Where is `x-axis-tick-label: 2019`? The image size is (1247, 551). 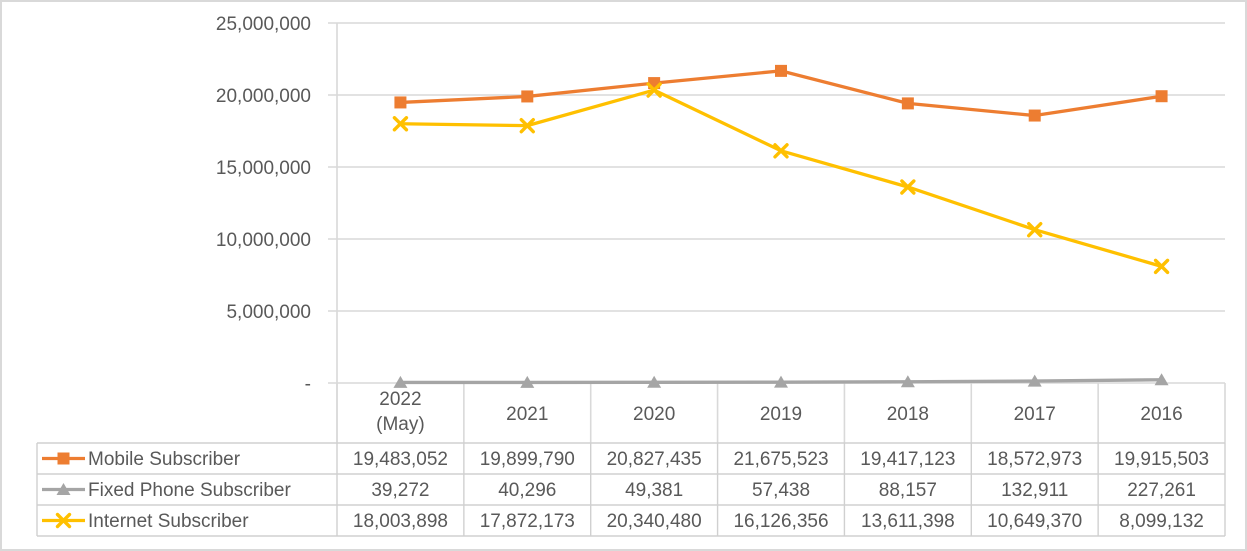
x-axis-tick-label: 2019 is located at coordinates (781, 414).